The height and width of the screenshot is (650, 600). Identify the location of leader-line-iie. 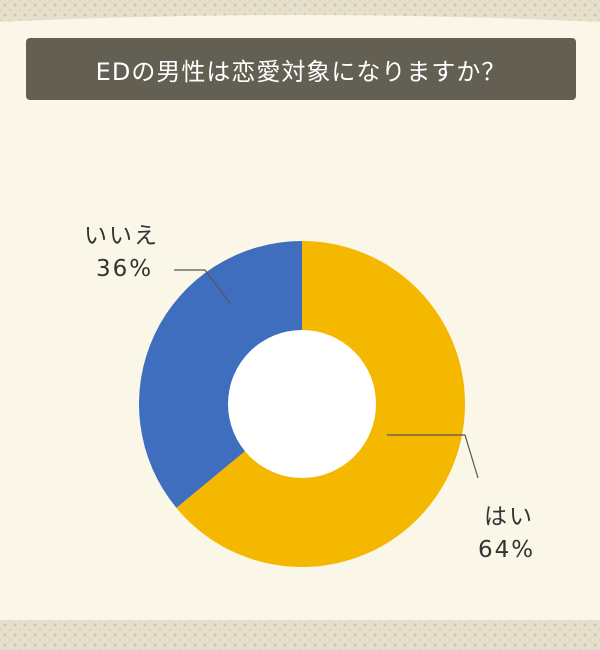
(202, 286).